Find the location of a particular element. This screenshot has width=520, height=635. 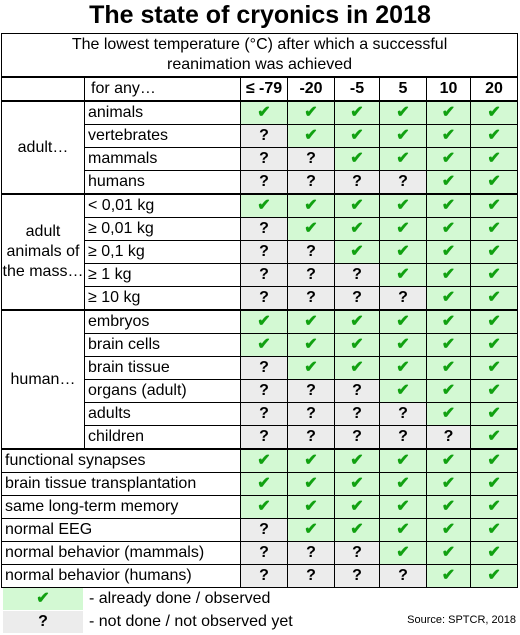

temperature-header: 20 is located at coordinates (494, 89).